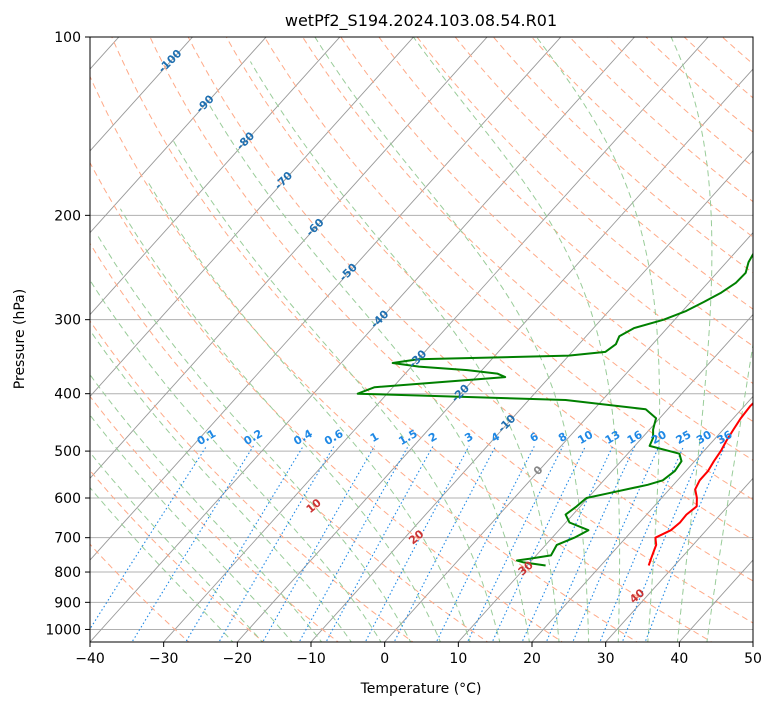 The height and width of the screenshot is (708, 775). What do you see at coordinates (67, 216) in the screenshot?
I see `y-tick-label: 200` at bounding box center [67, 216].